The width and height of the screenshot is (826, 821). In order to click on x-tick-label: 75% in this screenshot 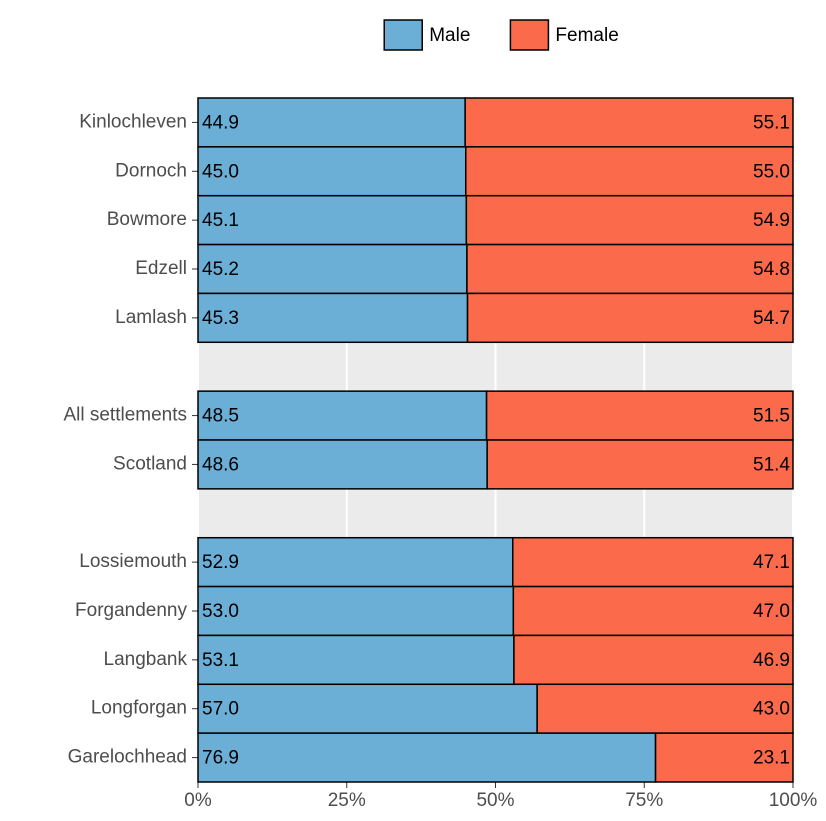, I will do `click(644, 800)`.